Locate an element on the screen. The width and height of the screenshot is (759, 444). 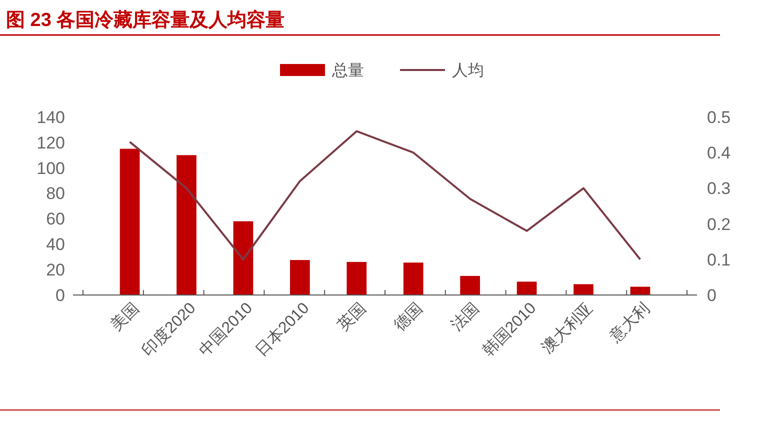
y-tick-label: 60 is located at coordinates (55, 219).